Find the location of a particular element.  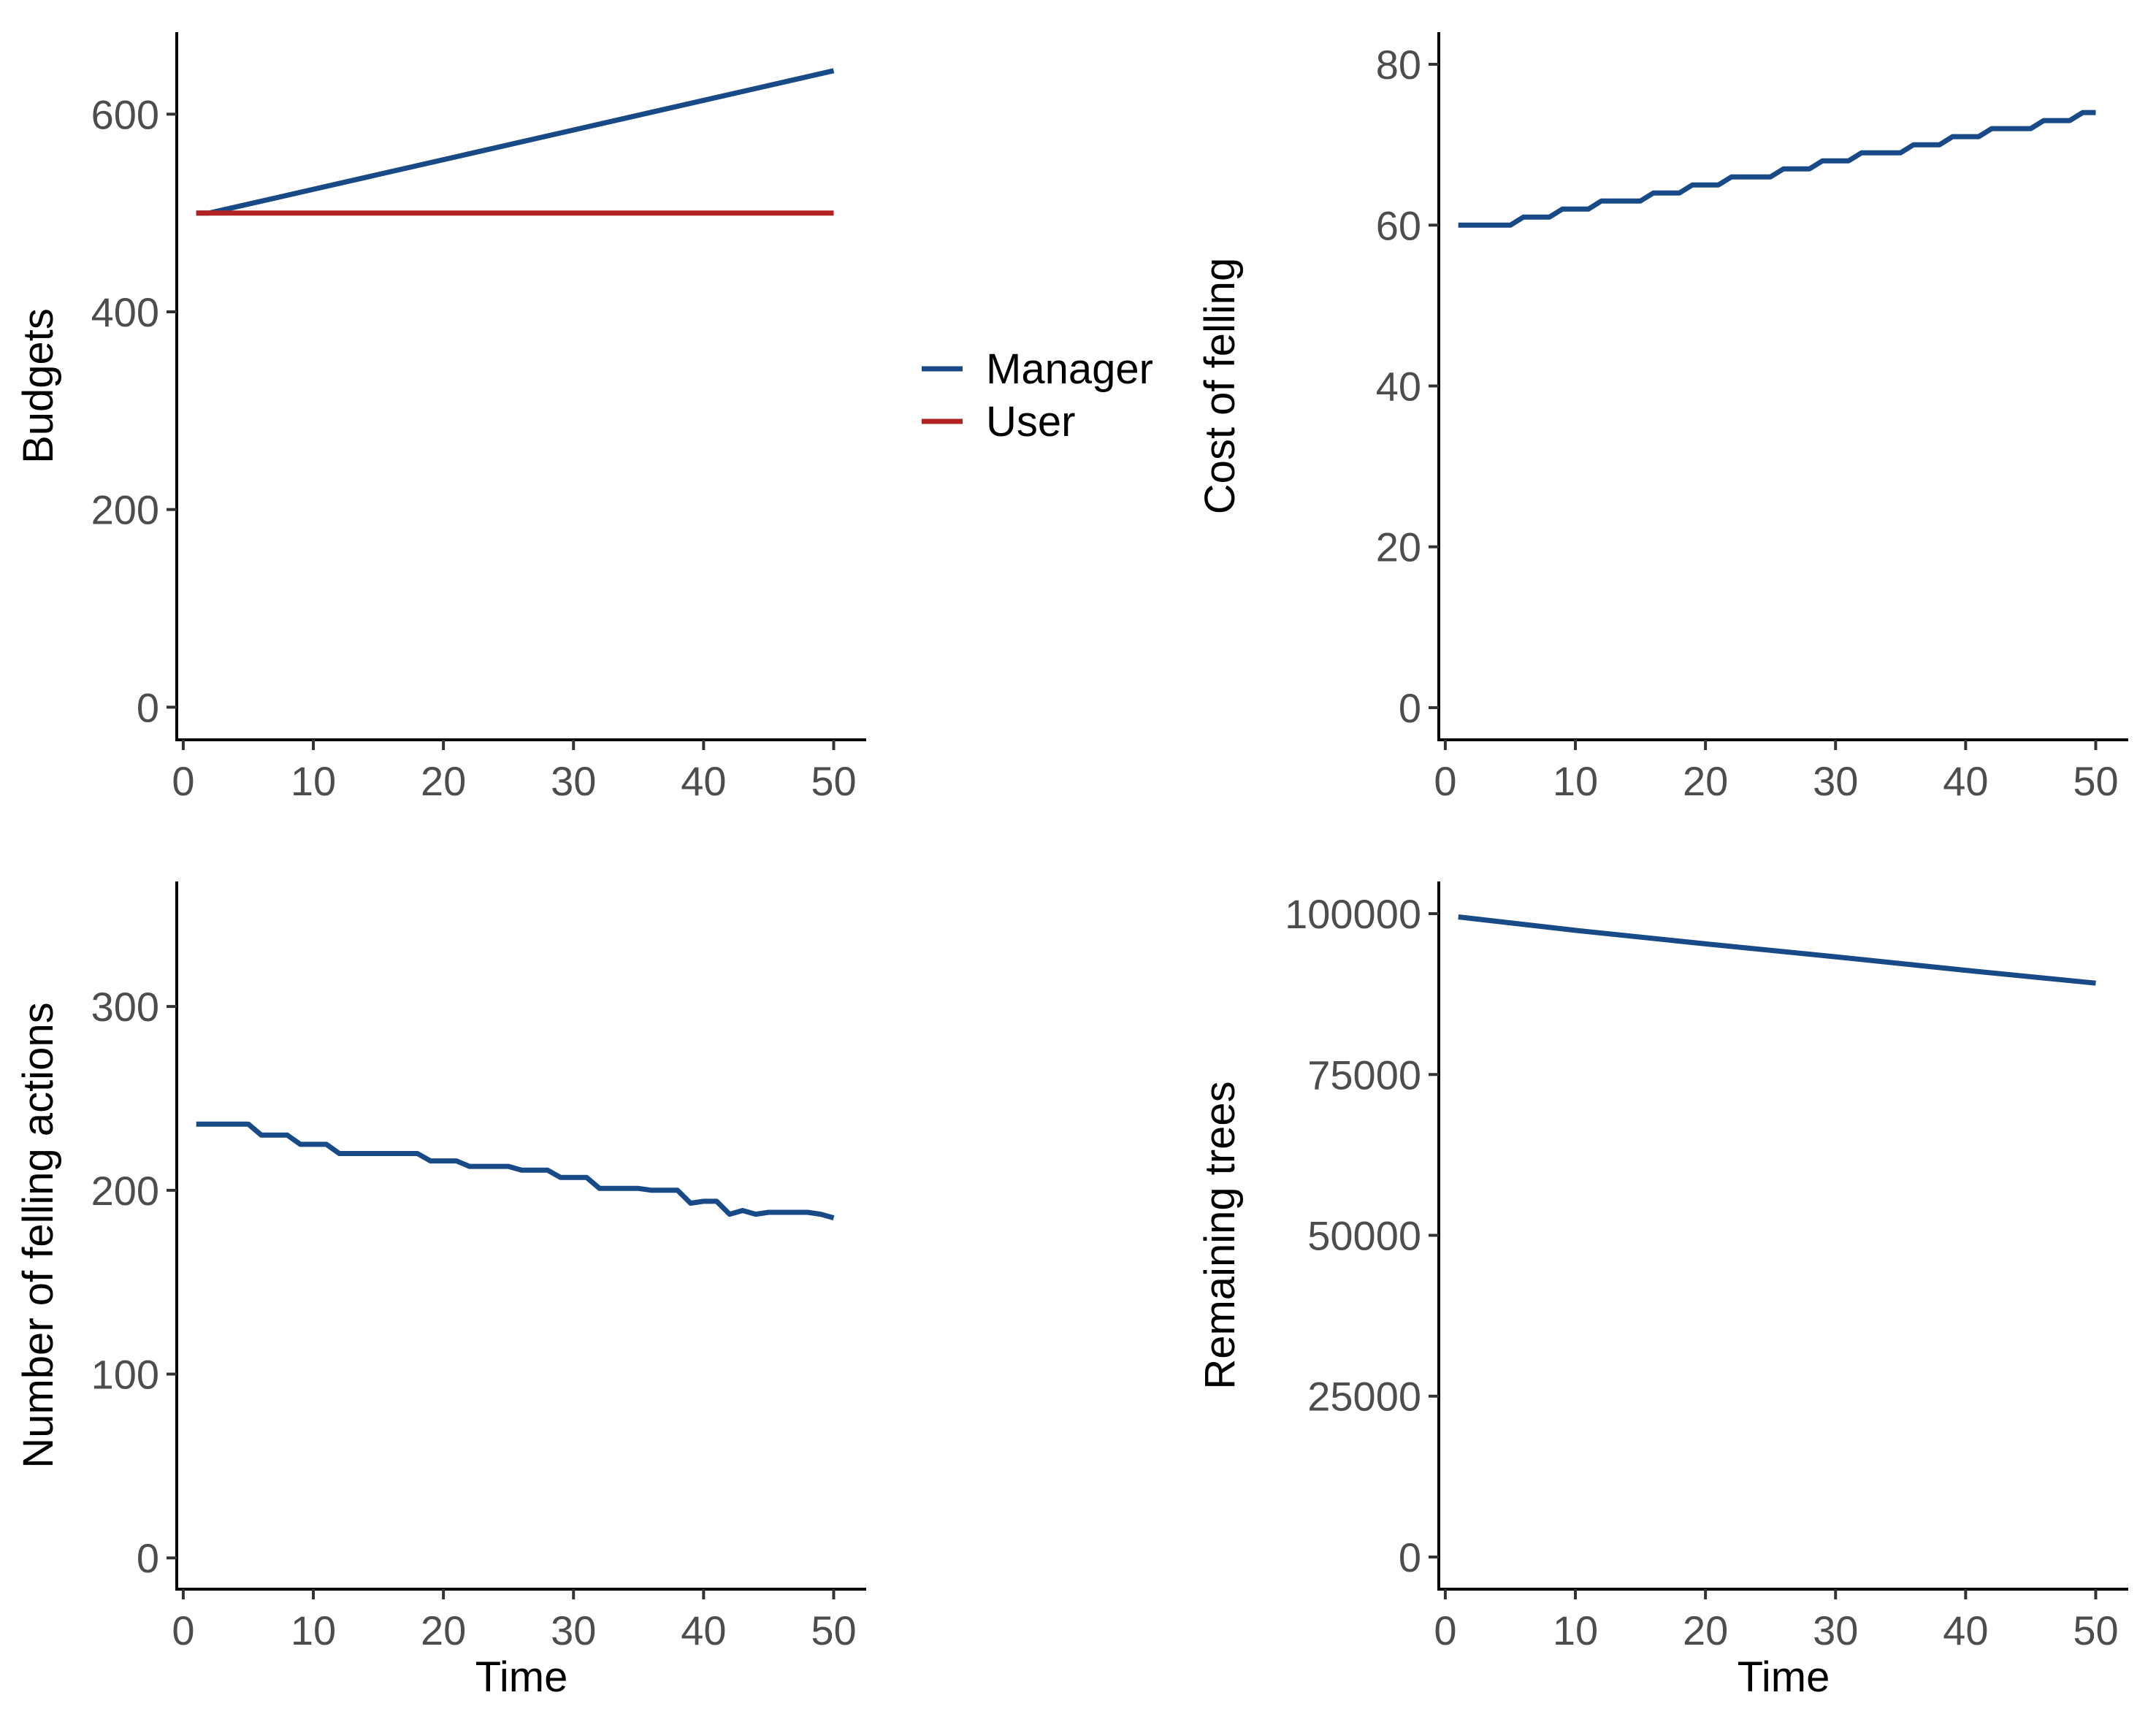

y-tick-label: 300 is located at coordinates (125, 1007).